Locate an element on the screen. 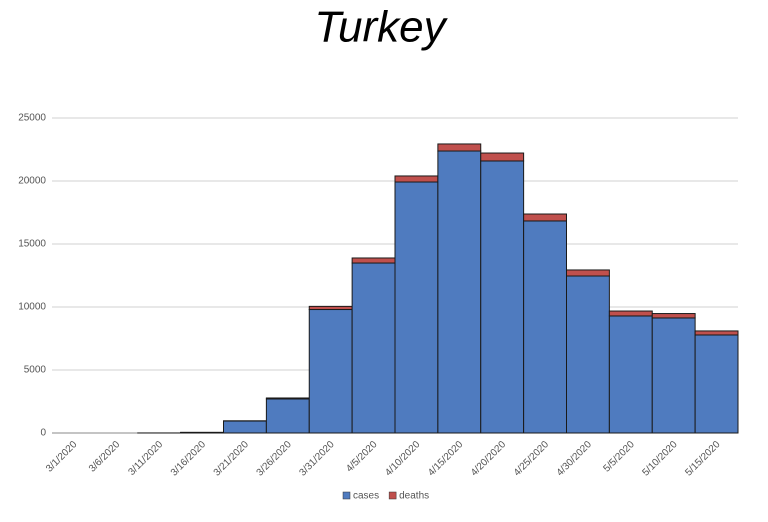 This screenshot has width=768, height=522. x-tick-label: 3/16/2020 is located at coordinates (189, 459).